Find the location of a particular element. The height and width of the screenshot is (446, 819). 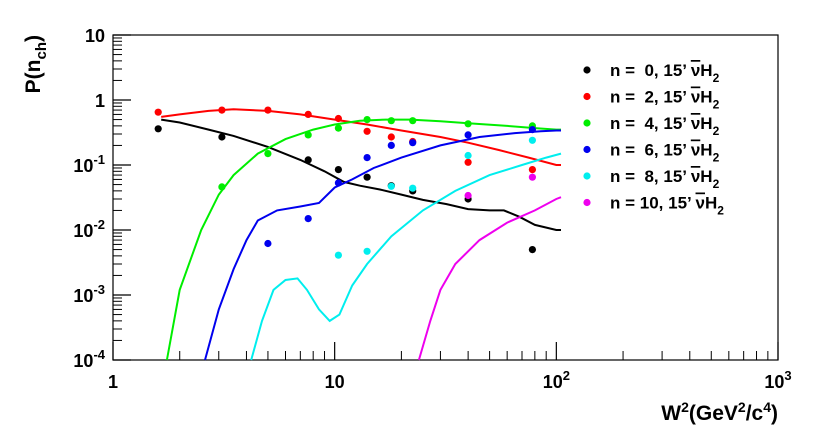

legend-label-3: n = 6, 15’ νH2 is located at coordinates (665, 153).